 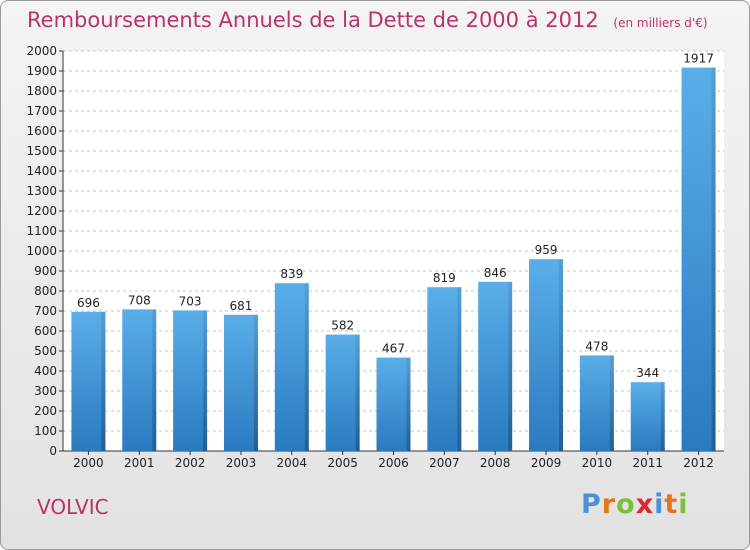 I want to click on commune-name: VOLVIC, so click(x=73, y=507).